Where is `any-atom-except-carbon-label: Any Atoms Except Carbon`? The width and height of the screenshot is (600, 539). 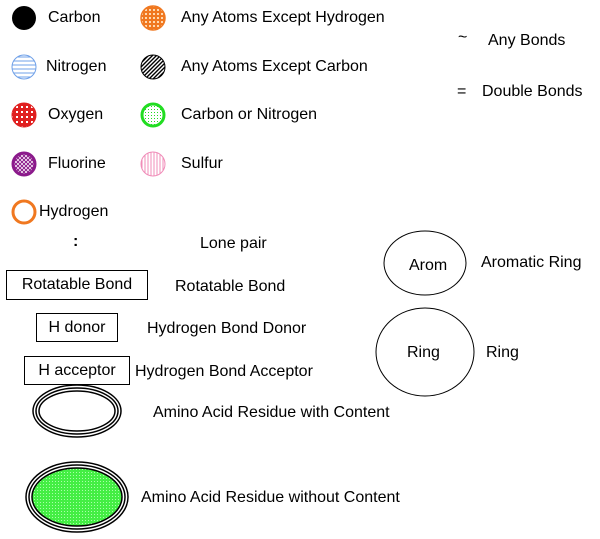 any-atom-except-carbon-label: Any Atoms Except Carbon is located at coordinates (274, 66).